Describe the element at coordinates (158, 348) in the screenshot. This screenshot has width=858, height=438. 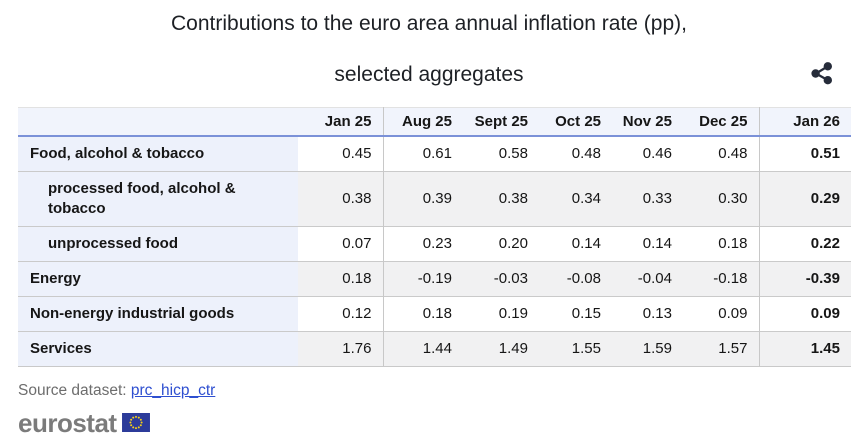
I see `row-label: Services` at that location.